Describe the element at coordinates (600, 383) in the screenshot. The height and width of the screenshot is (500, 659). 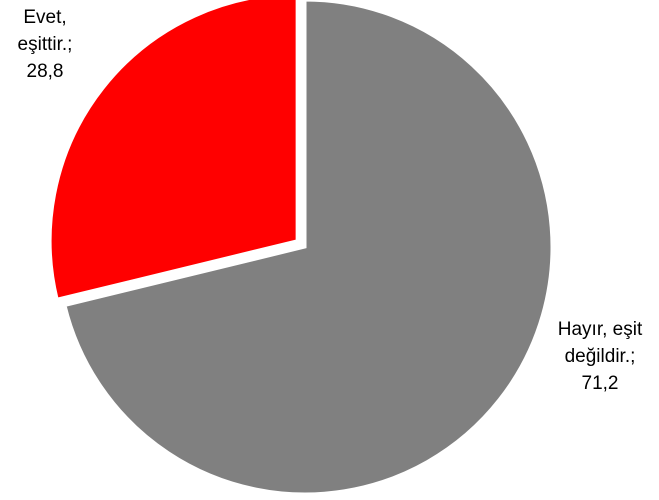
I see `data-label-hayir-value: 71,2` at that location.